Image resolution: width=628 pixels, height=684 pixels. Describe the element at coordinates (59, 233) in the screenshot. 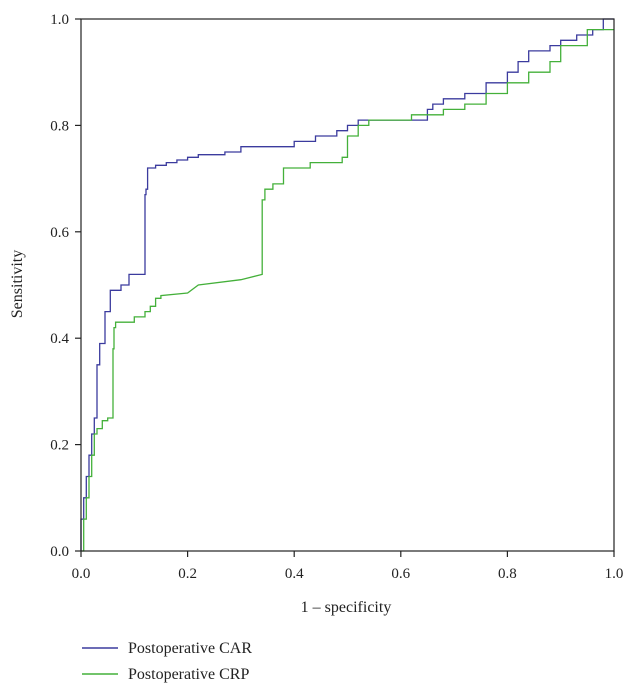

I see `y-tick-label: 0.6` at that location.